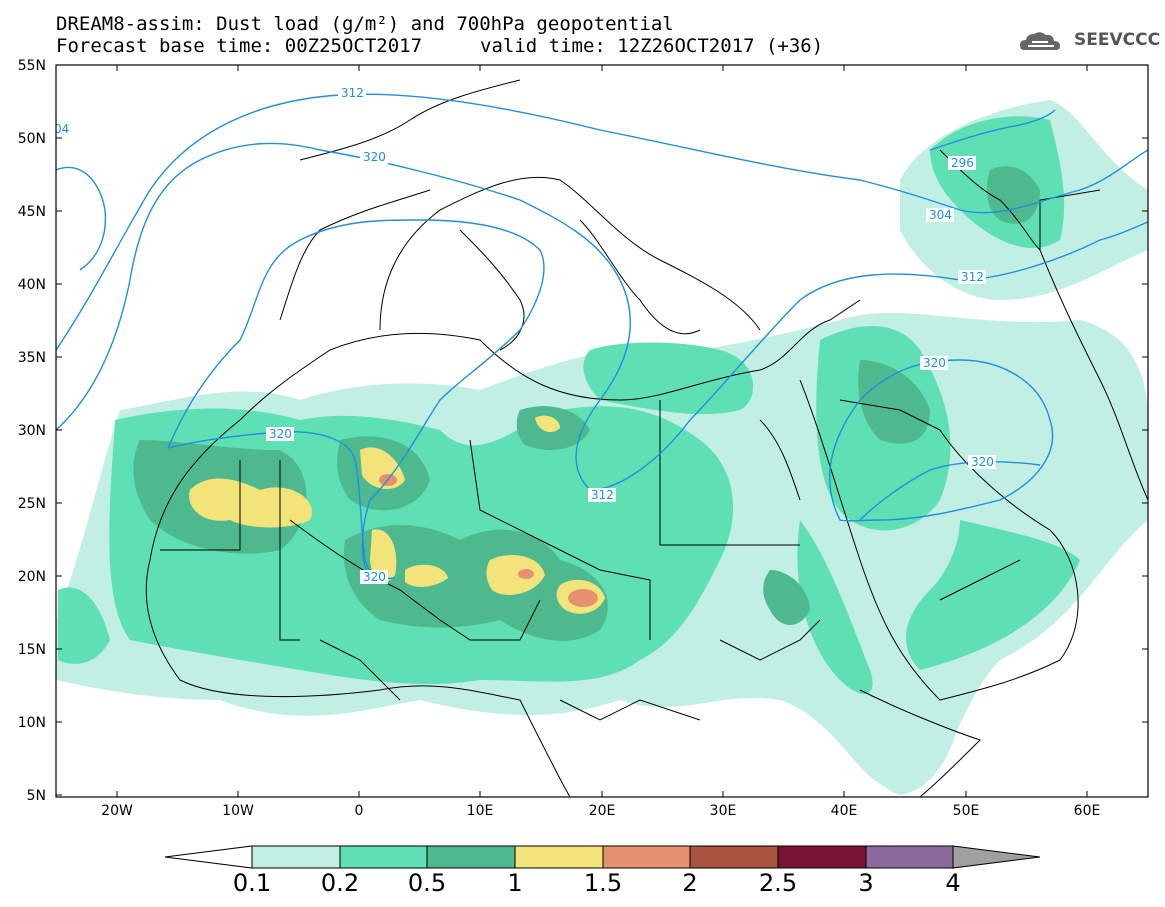 Image resolution: width=1165 pixels, height=907 pixels. I want to click on lat-label: 30N, so click(32, 431).